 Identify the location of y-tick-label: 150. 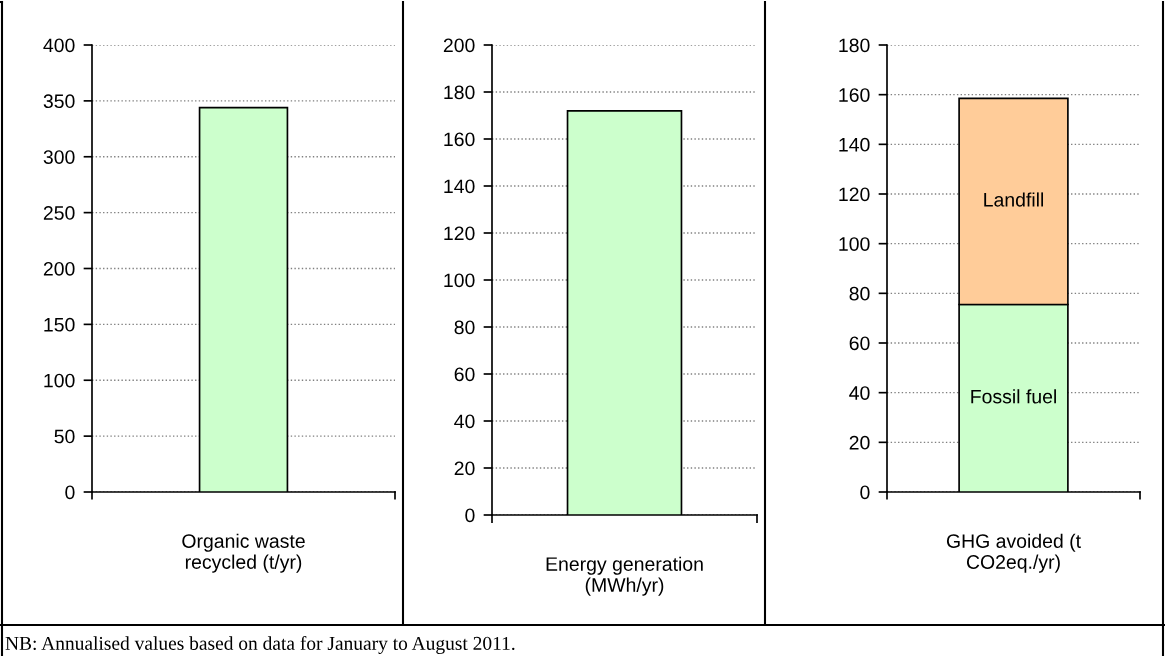
(59, 324).